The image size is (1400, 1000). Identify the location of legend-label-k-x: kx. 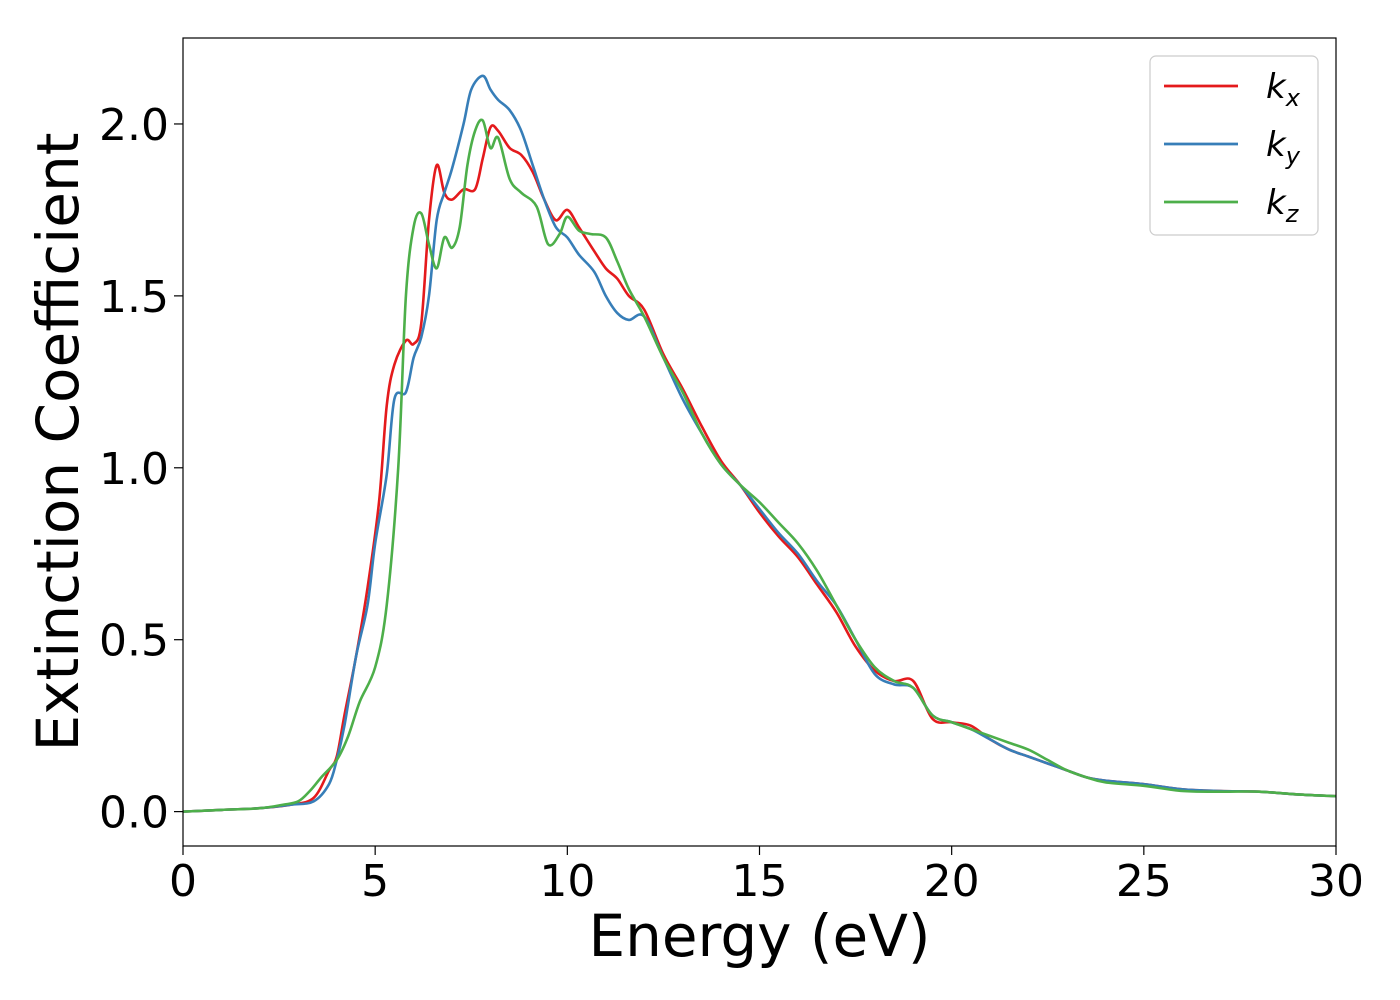
(1283, 89).